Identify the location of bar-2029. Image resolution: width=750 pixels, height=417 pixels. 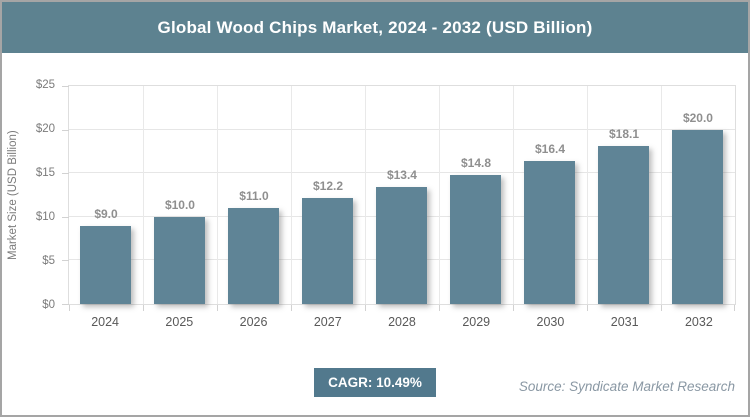
(476, 239).